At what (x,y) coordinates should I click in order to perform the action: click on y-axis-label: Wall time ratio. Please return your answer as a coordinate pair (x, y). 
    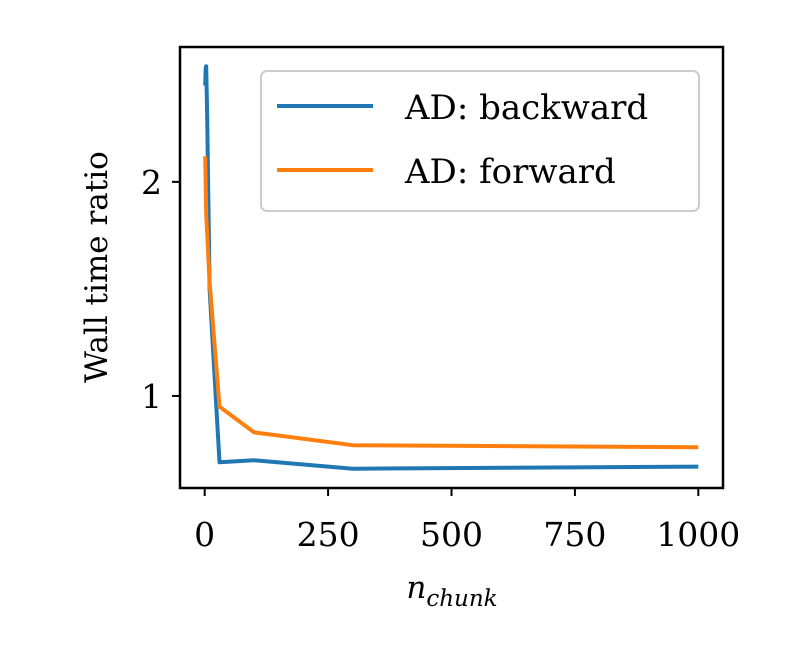
    Looking at the image, I should click on (97, 267).